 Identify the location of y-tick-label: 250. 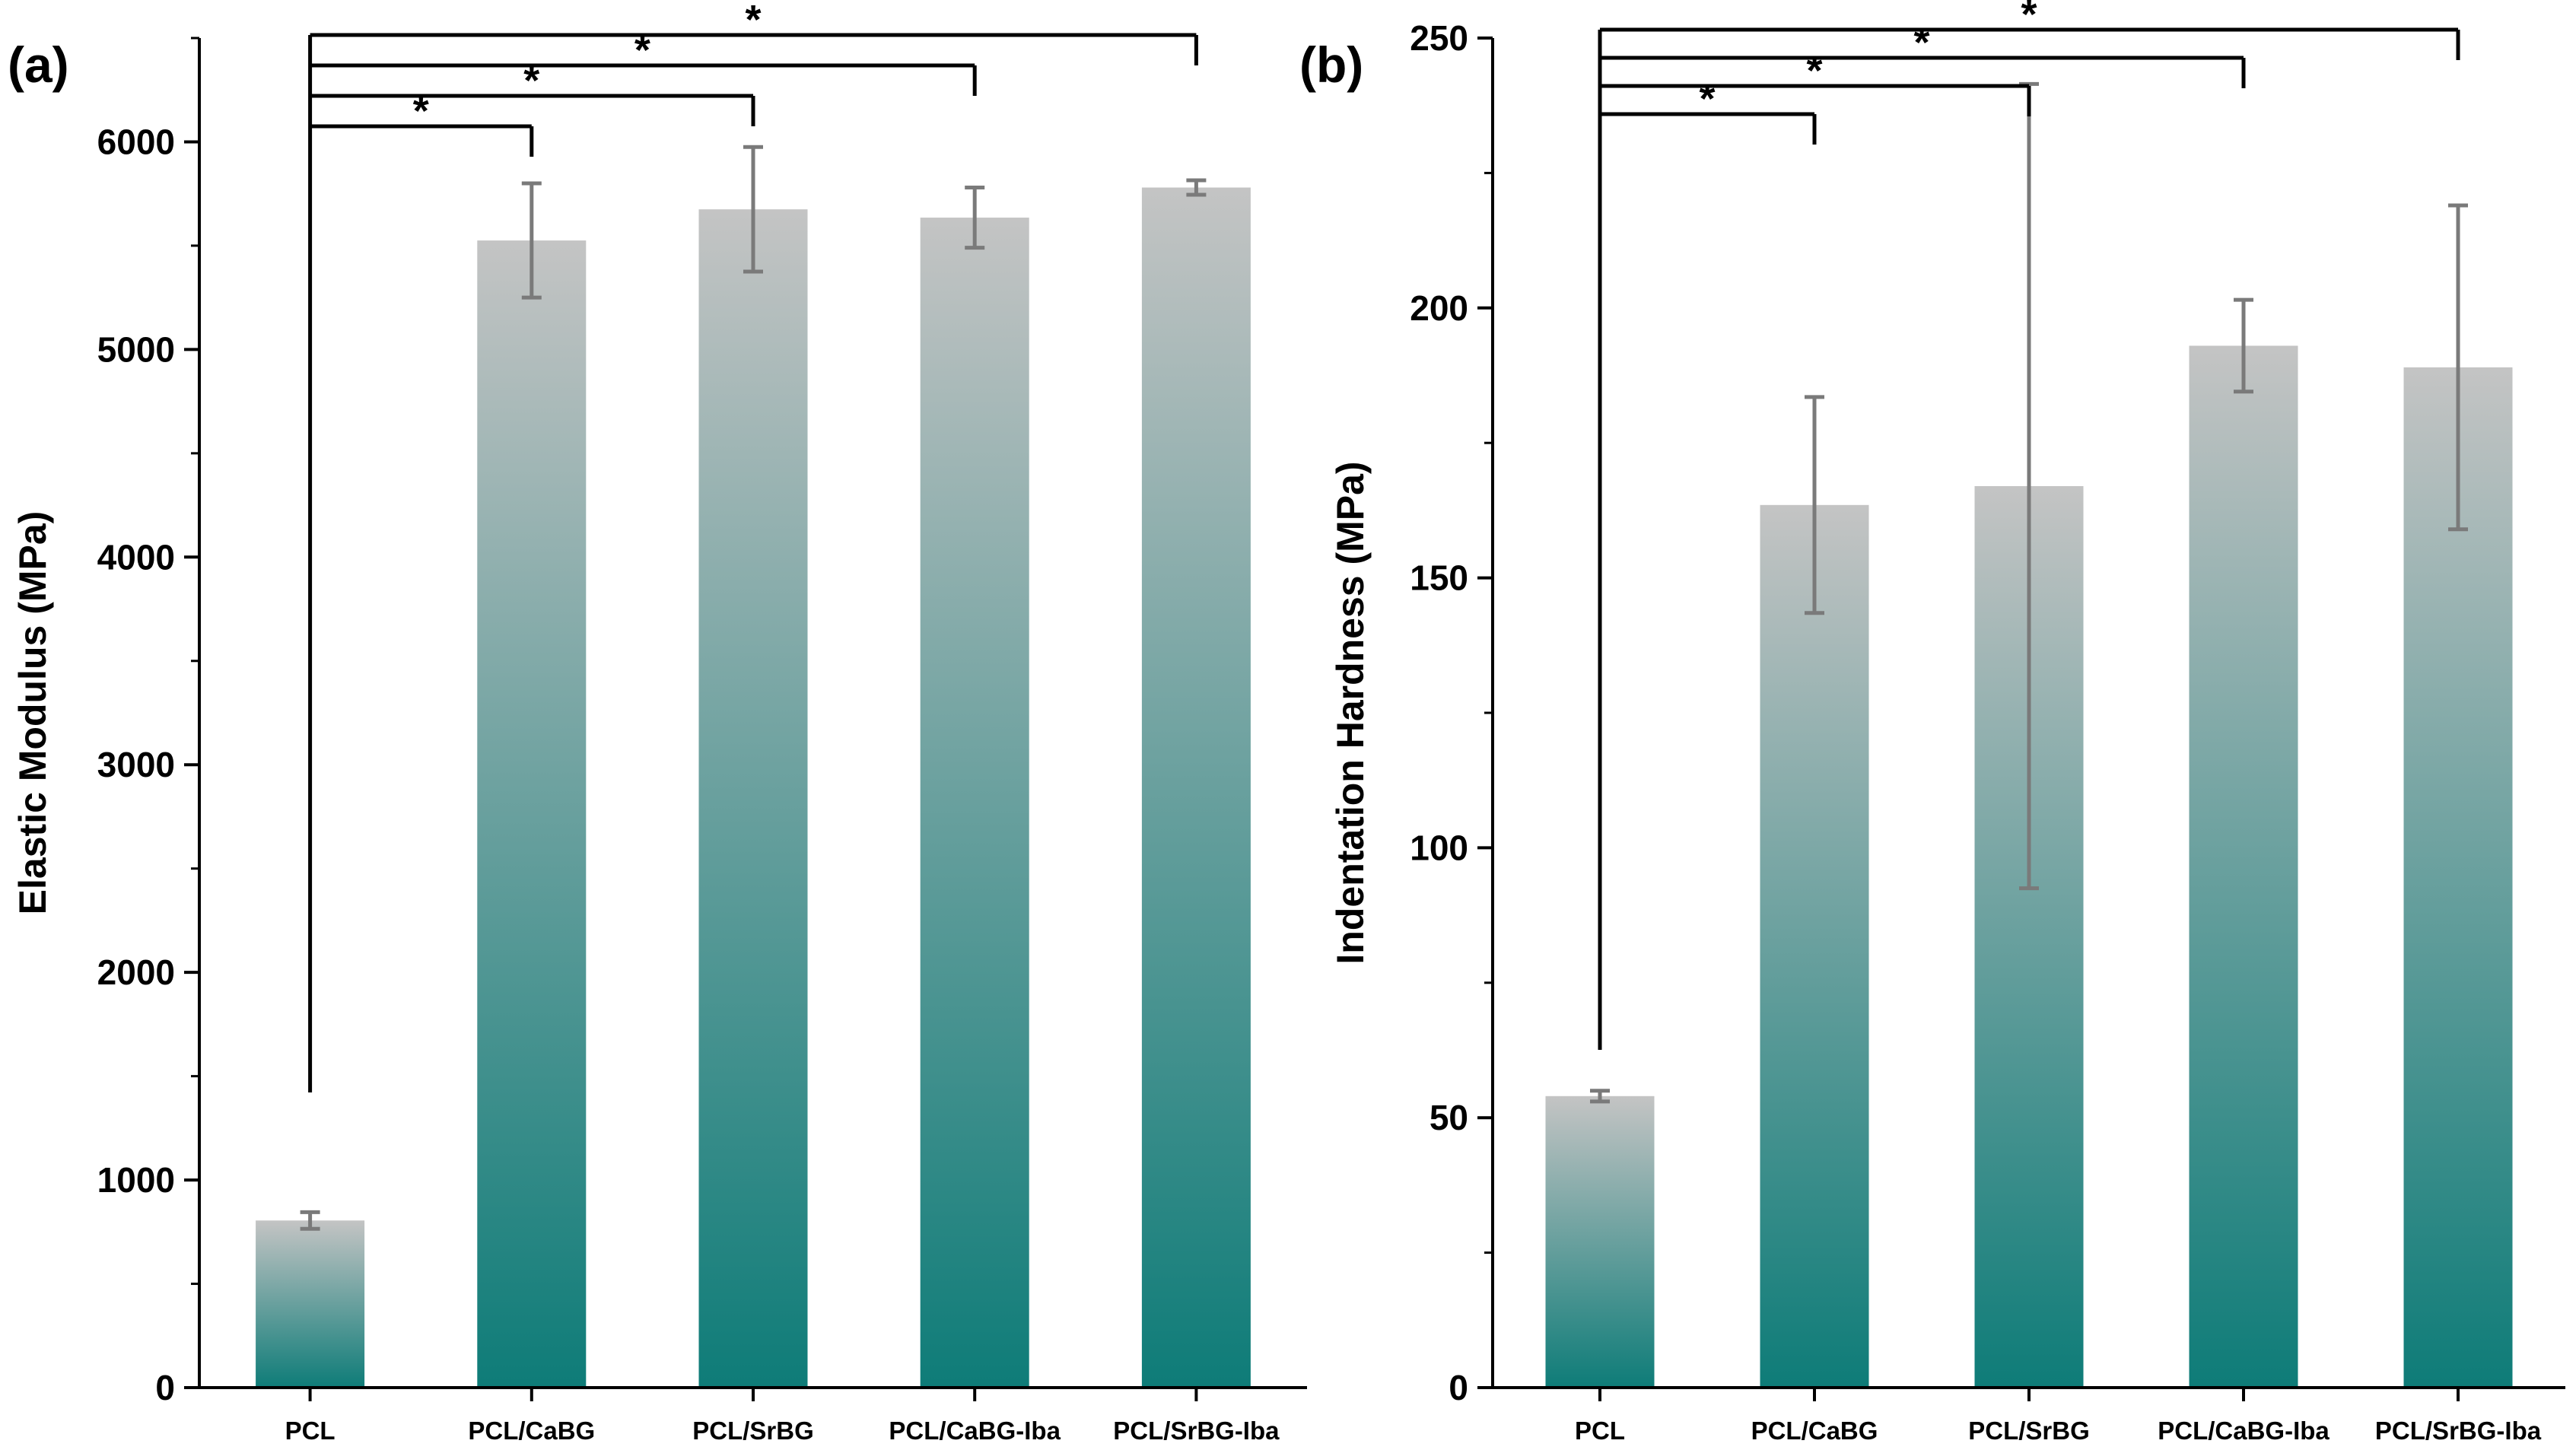
(1439, 38).